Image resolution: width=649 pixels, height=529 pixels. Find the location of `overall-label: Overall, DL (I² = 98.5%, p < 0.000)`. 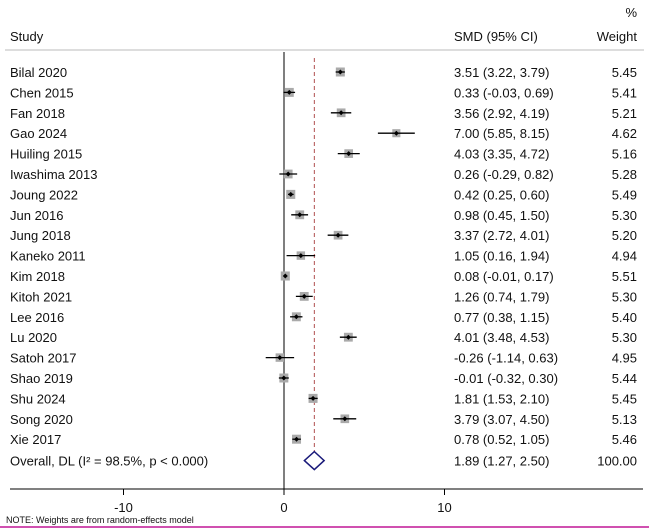

overall-label: Overall, DL (I² = 98.5%, p < 0.000) is located at coordinates (109, 461).